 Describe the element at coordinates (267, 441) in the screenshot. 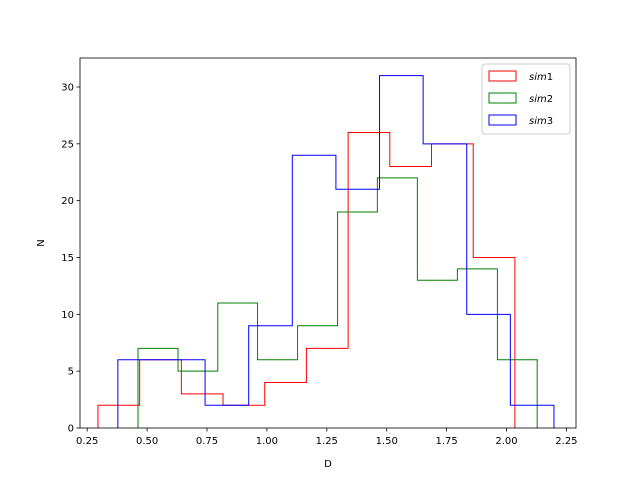

I see `x-tick-label: 1.00` at that location.